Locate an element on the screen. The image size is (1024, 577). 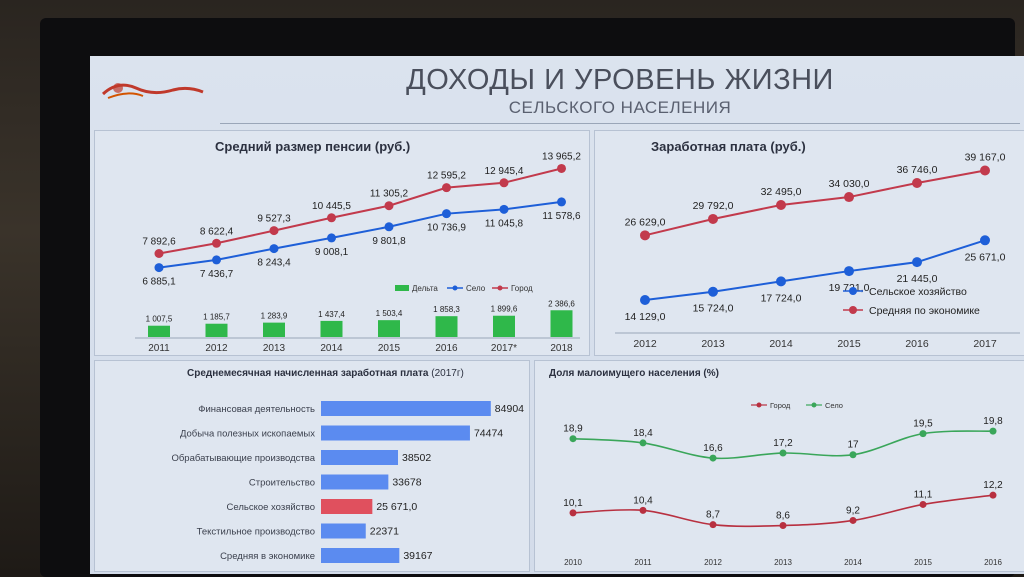
village-poverty-label: 17,2 is located at coordinates (783, 443).